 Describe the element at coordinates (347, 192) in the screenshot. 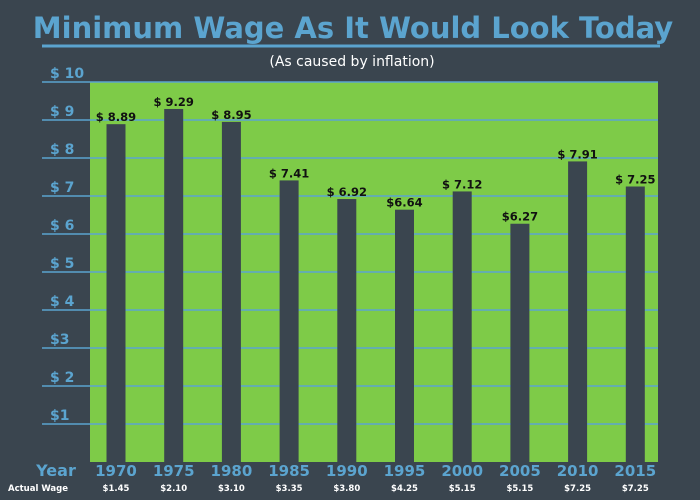

I see `data-label: $ 6.92` at that location.